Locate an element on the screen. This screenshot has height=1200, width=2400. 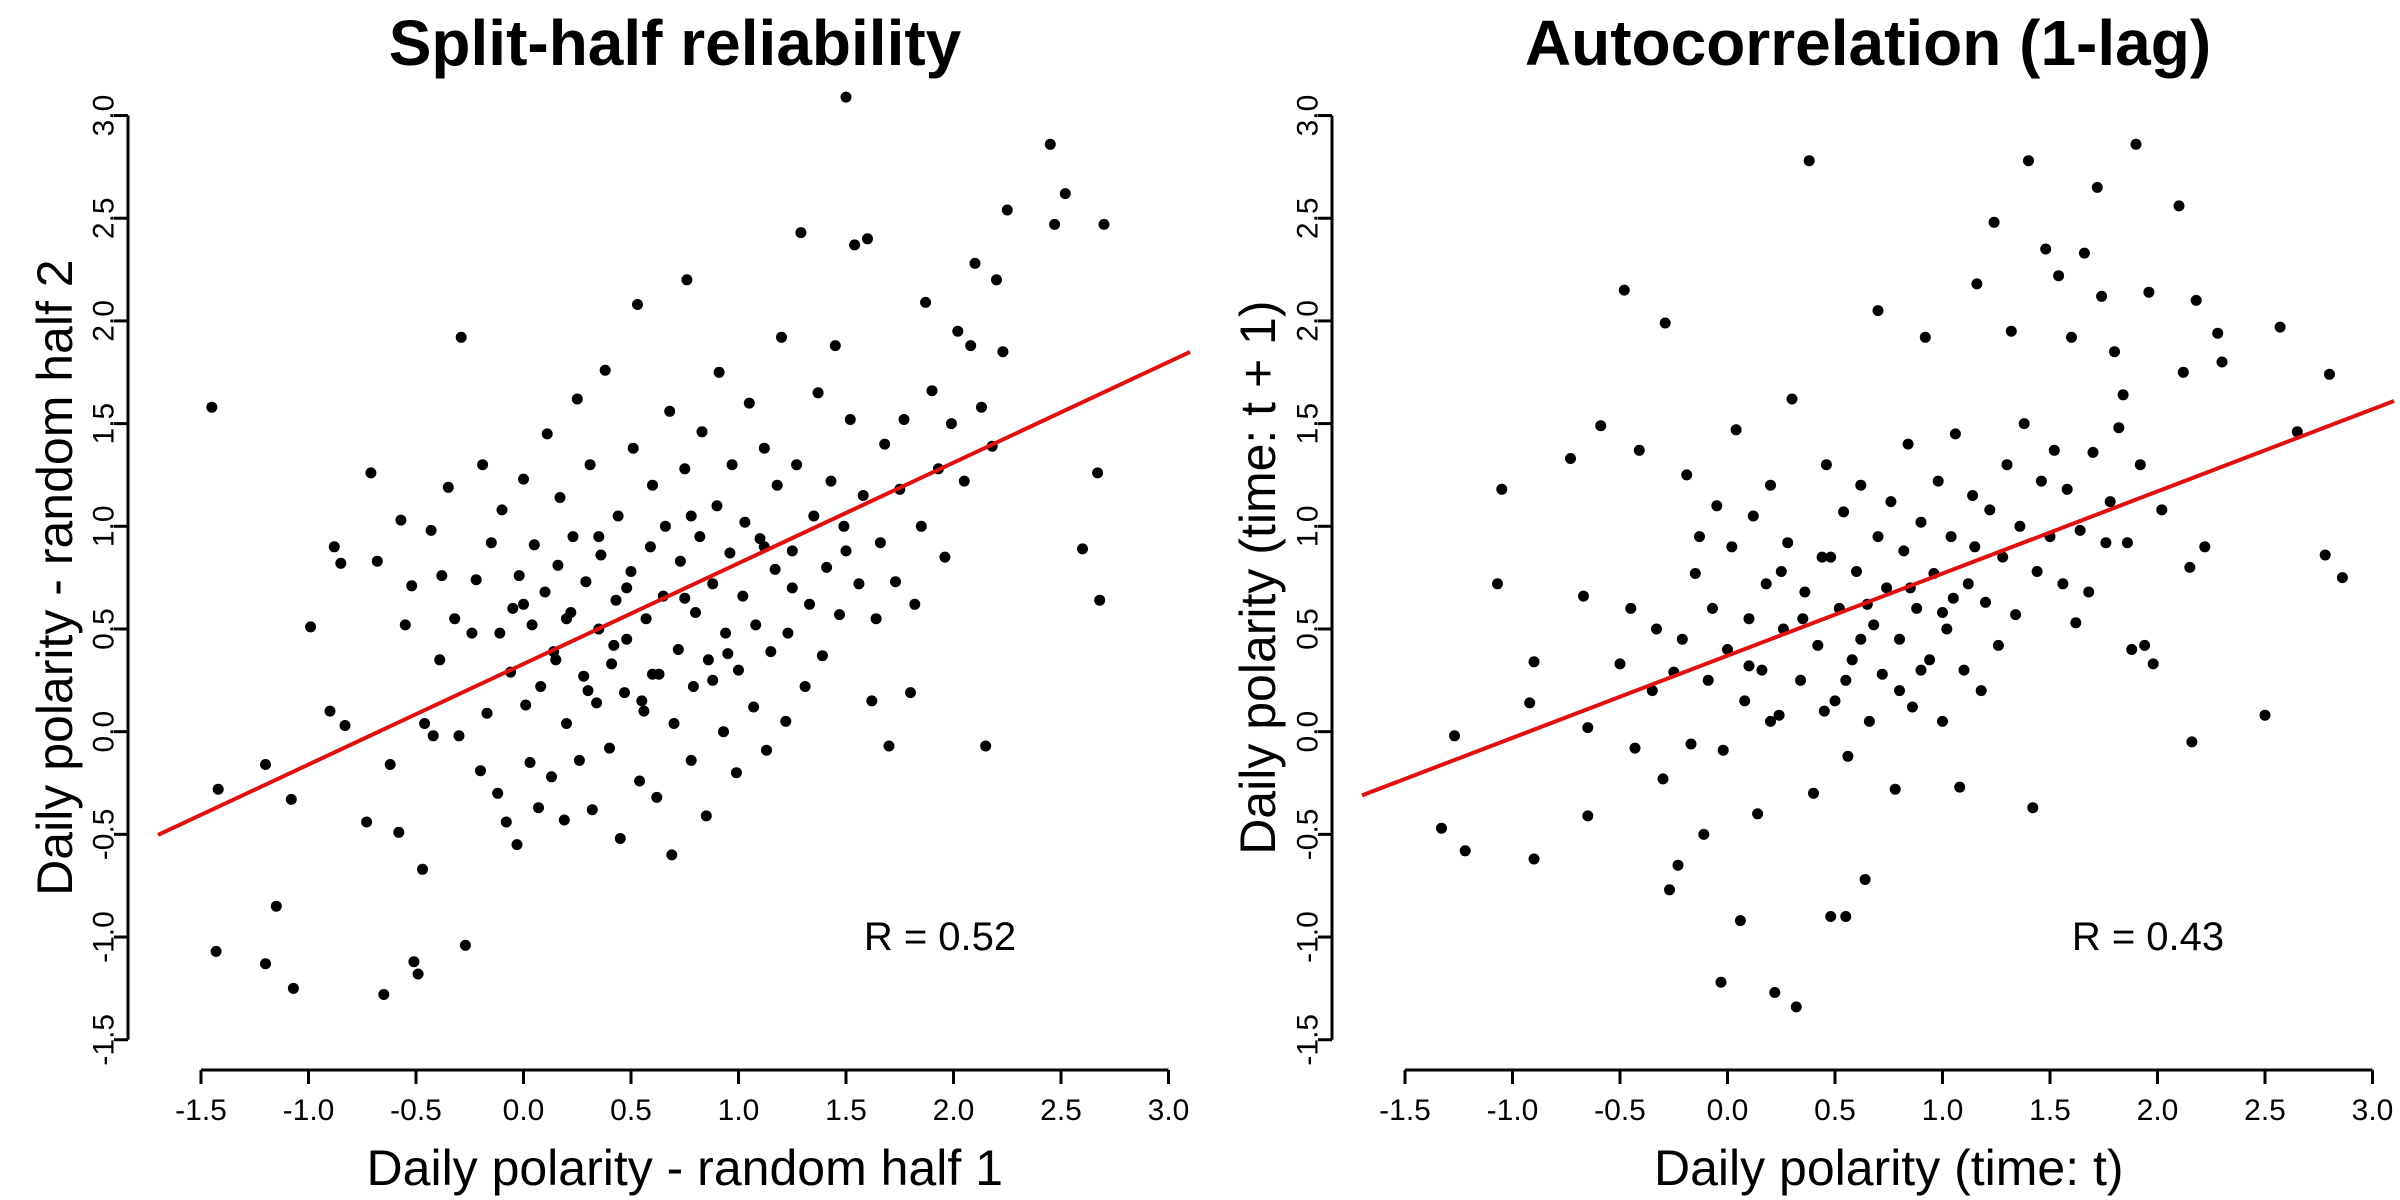
y-tick-label: -0.5 is located at coordinates (1308, 835).